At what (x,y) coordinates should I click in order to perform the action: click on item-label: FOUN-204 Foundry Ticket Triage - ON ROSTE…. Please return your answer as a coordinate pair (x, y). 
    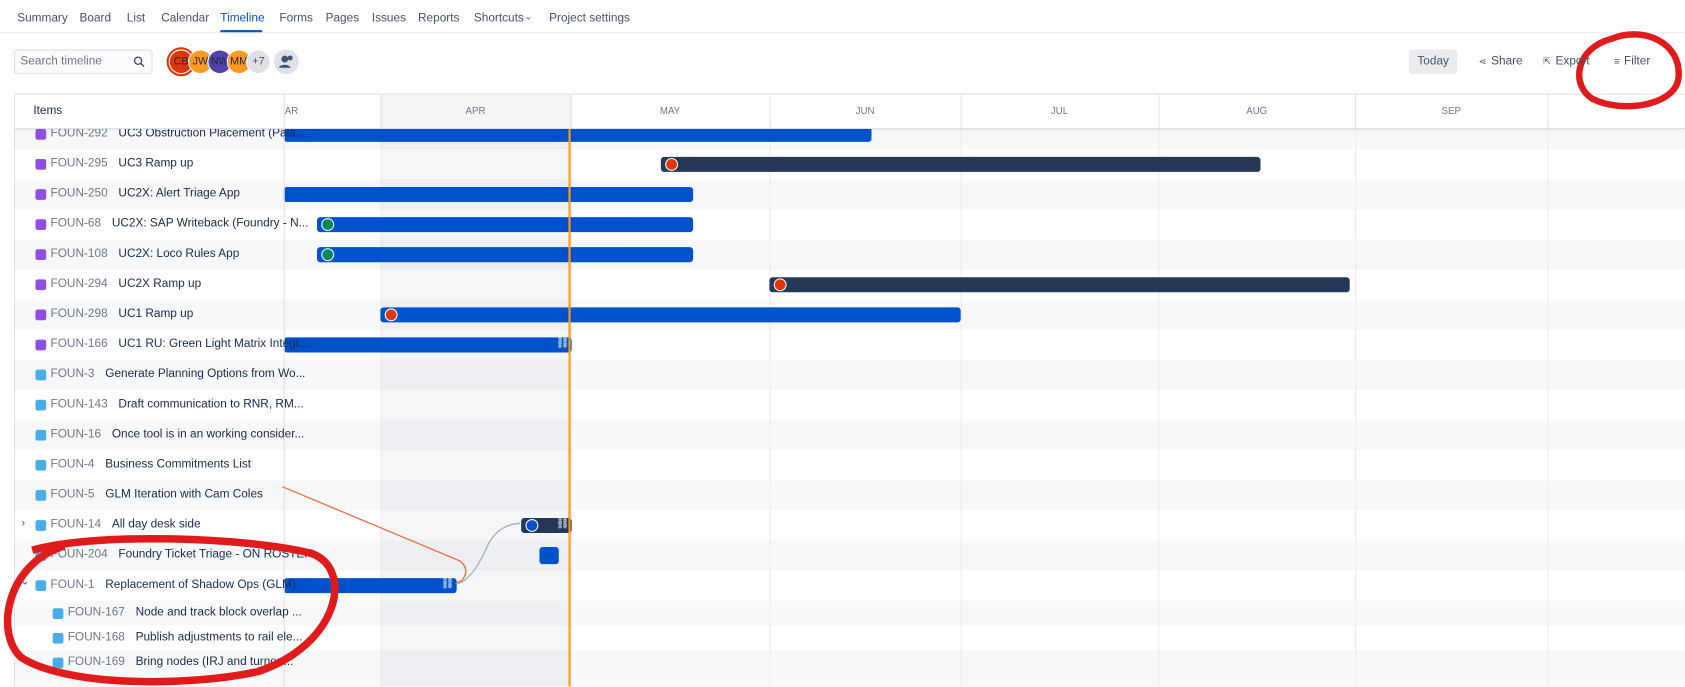
    Looking at the image, I should click on (182, 554).